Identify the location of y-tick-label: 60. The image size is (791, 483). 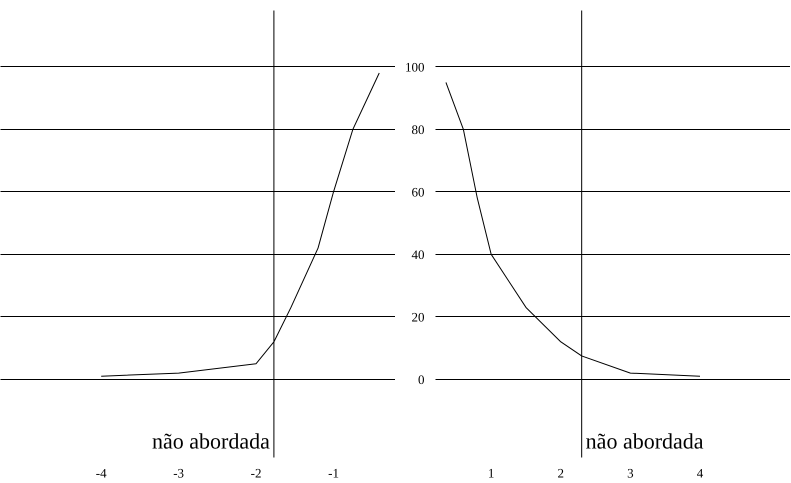
(418, 192).